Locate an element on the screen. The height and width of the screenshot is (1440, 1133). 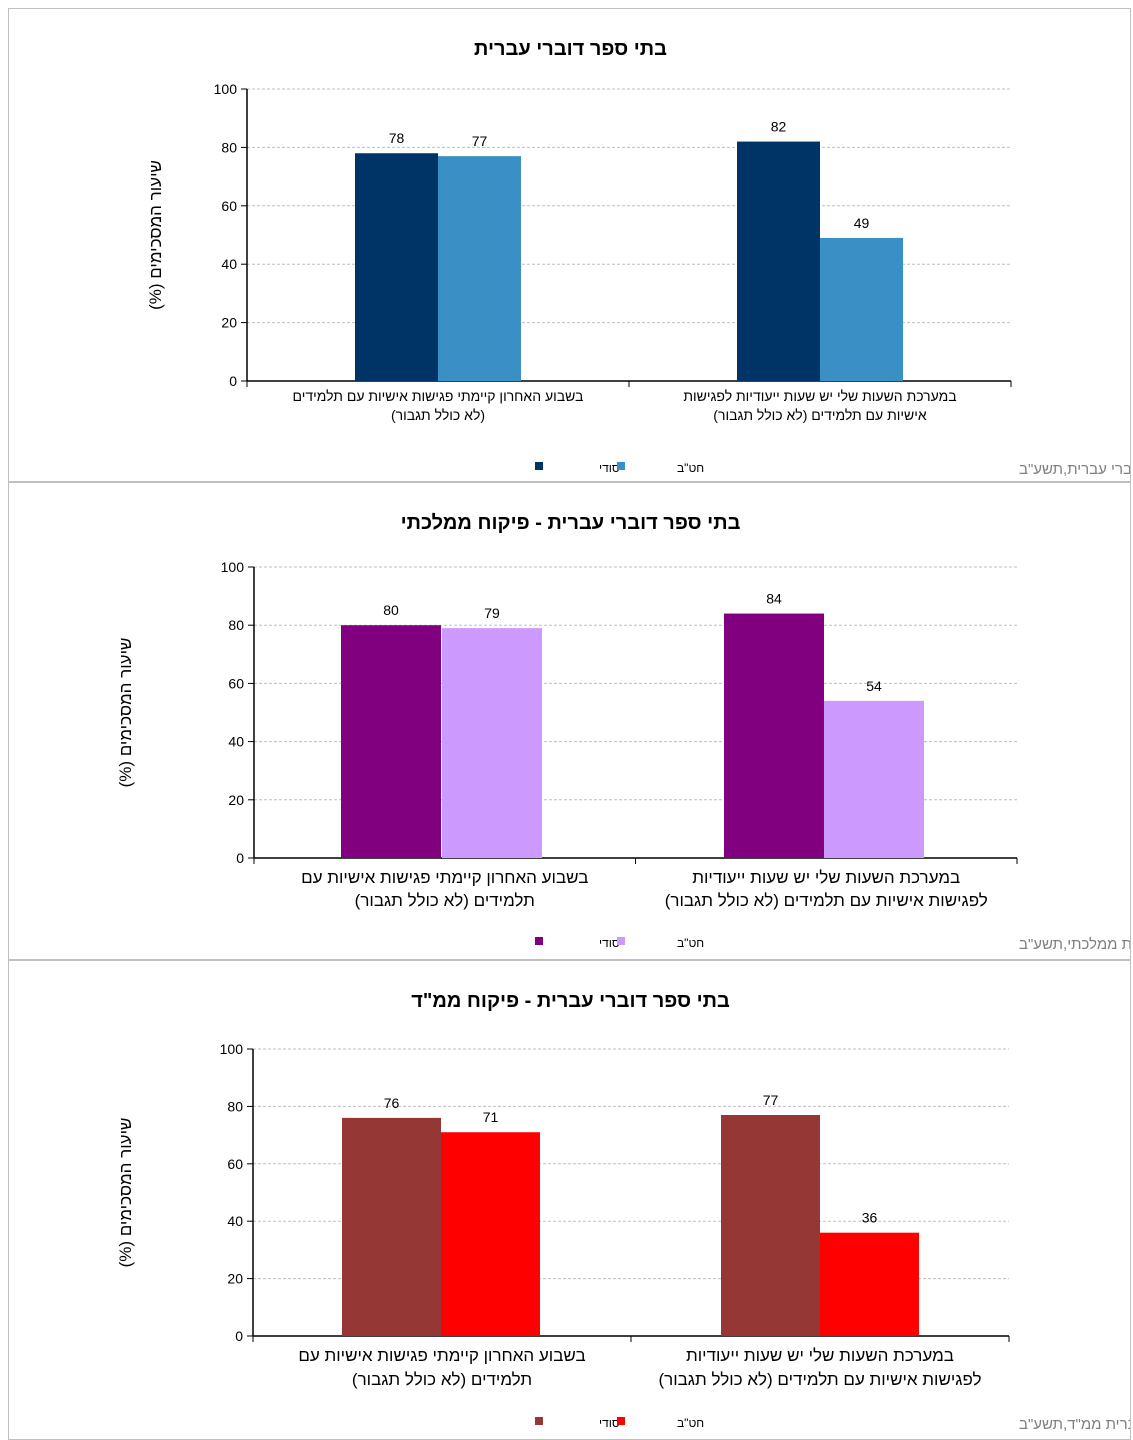
source-note: דוברי עברית,תשע"ב is located at coordinates (1075, 469).